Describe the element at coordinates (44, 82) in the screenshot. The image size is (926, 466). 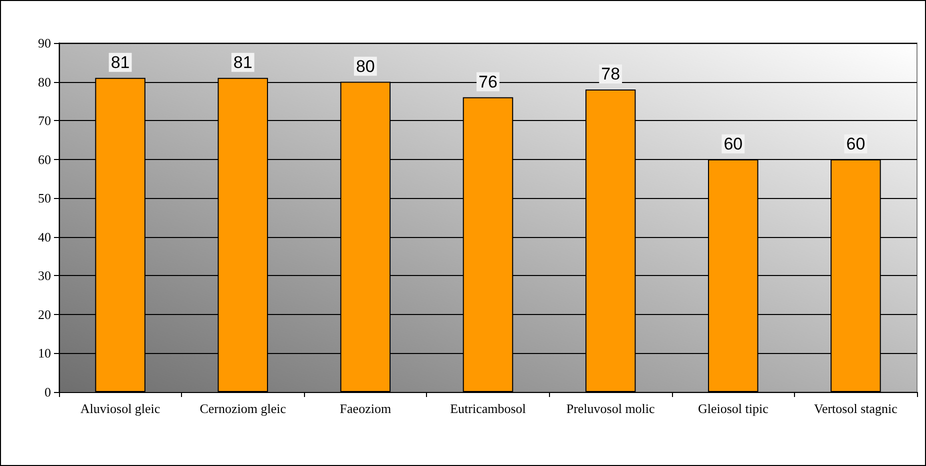
I see `y-tick-label: 80` at that location.